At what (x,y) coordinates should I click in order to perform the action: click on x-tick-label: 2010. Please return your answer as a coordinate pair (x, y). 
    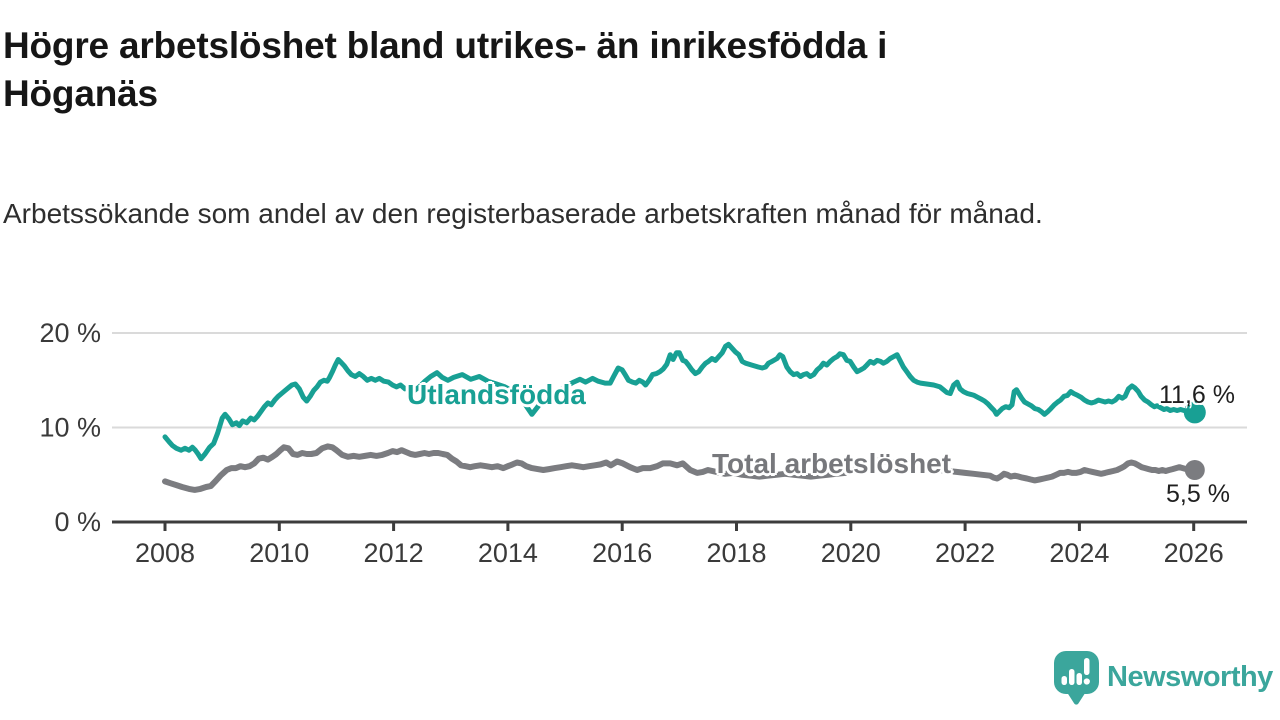
    Looking at the image, I should click on (279, 553).